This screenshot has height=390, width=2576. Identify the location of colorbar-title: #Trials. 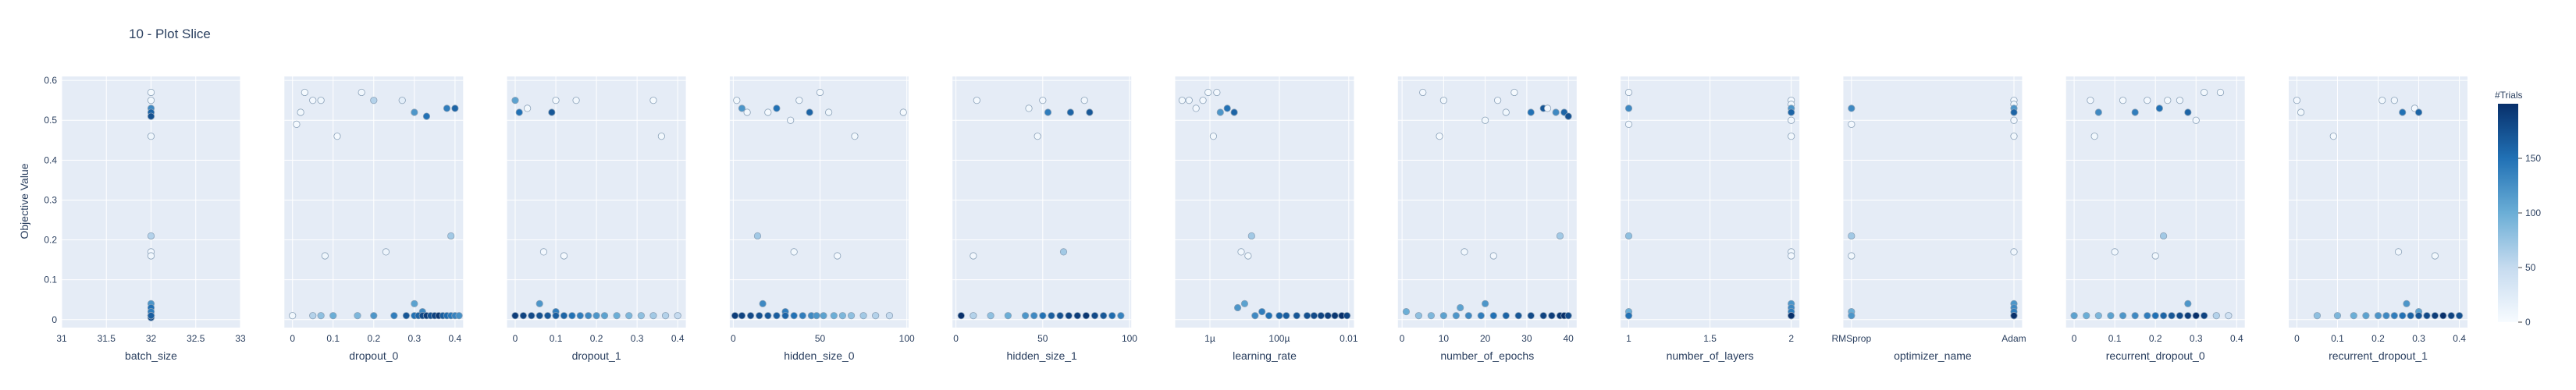
(2509, 96).